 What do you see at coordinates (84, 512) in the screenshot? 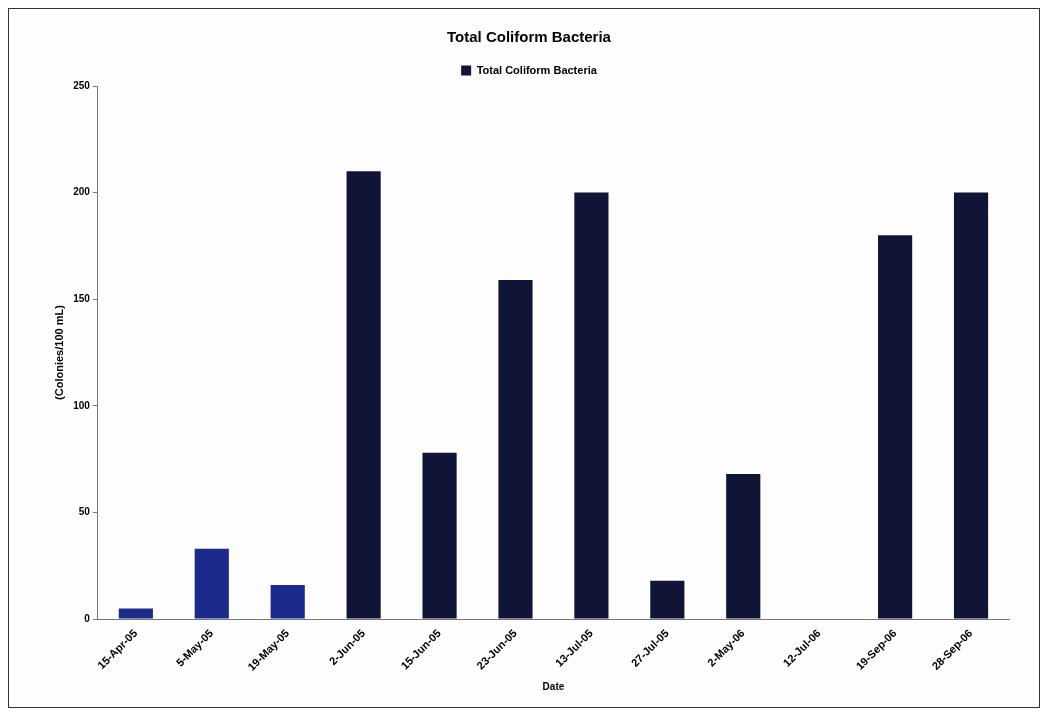
I see `y-tick-label: 50` at bounding box center [84, 512].